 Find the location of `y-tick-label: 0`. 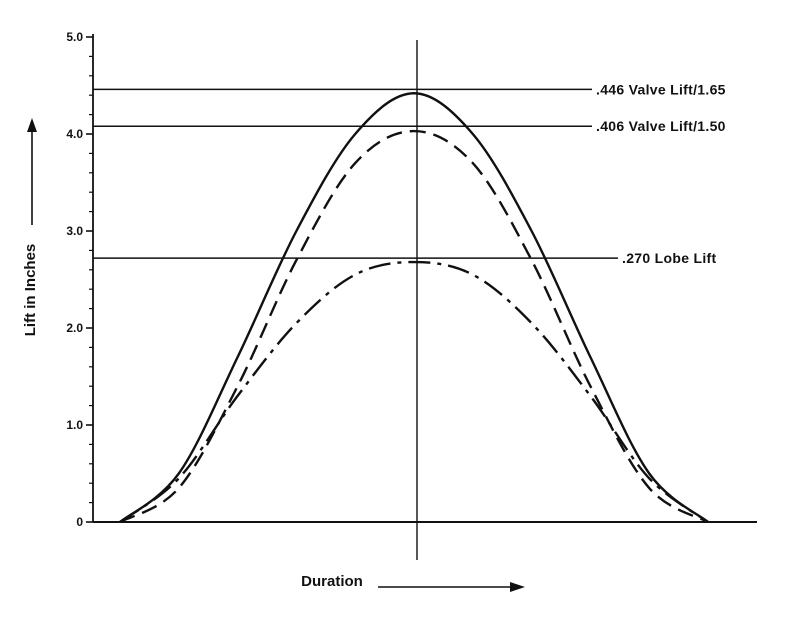

y-tick-label: 0 is located at coordinates (79, 522).